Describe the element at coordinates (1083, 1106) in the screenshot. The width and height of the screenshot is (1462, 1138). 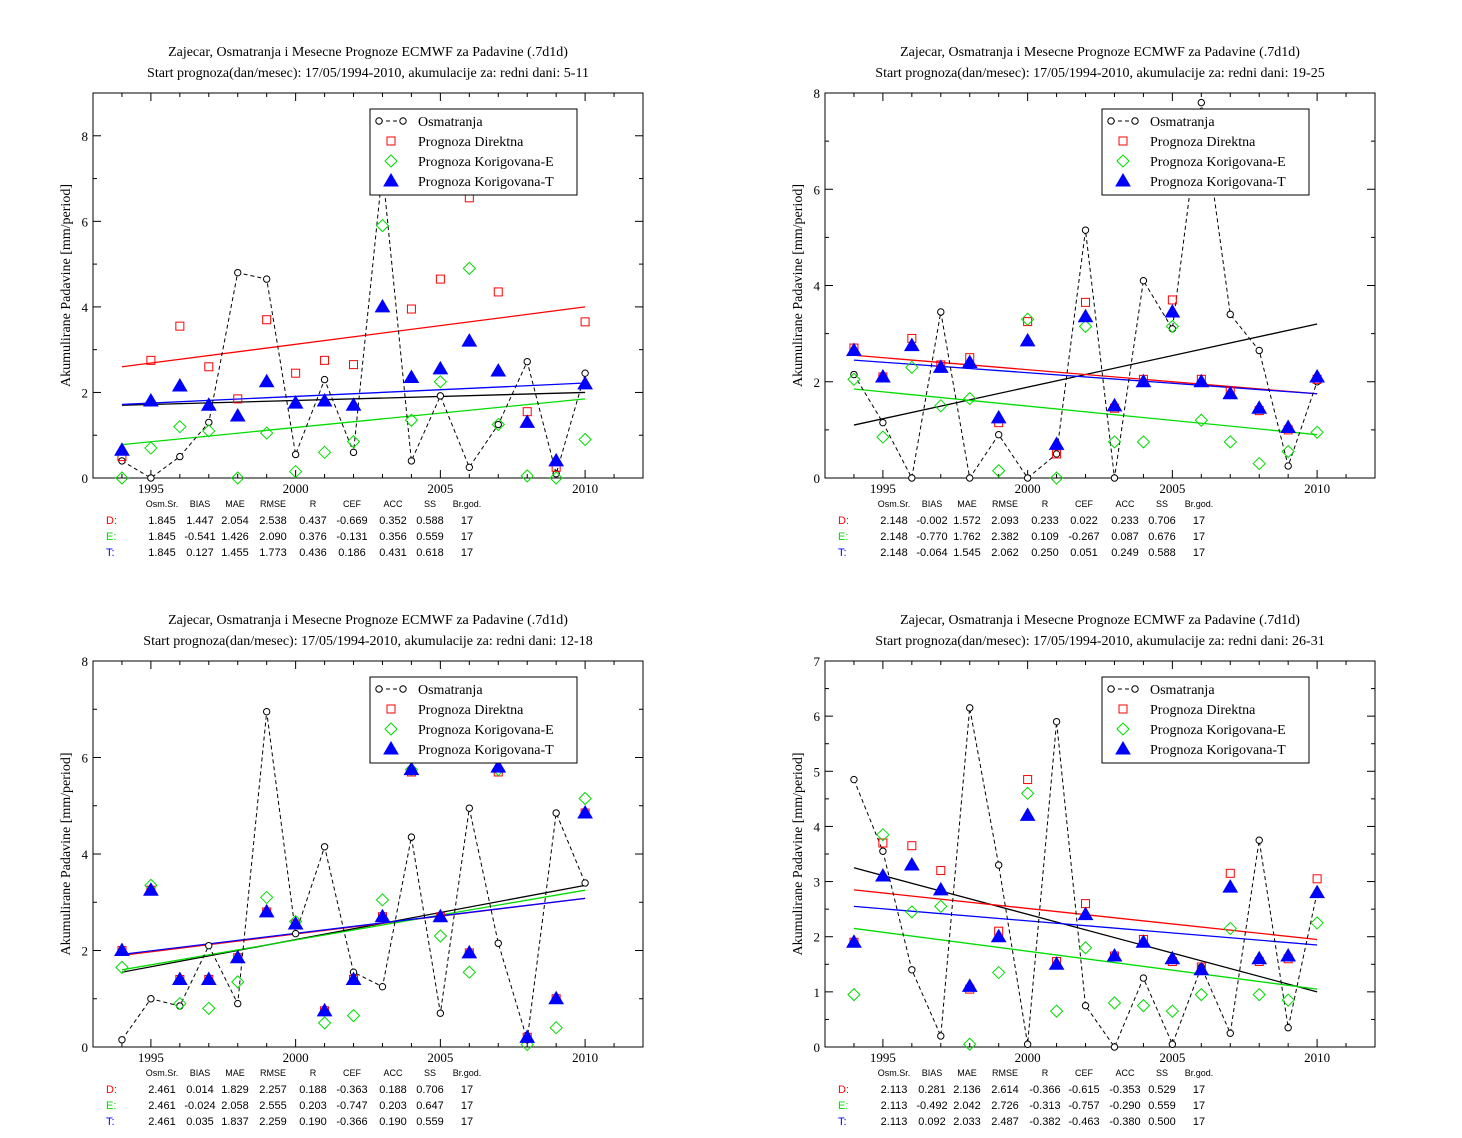
I see `stats-value: -0.757` at that location.